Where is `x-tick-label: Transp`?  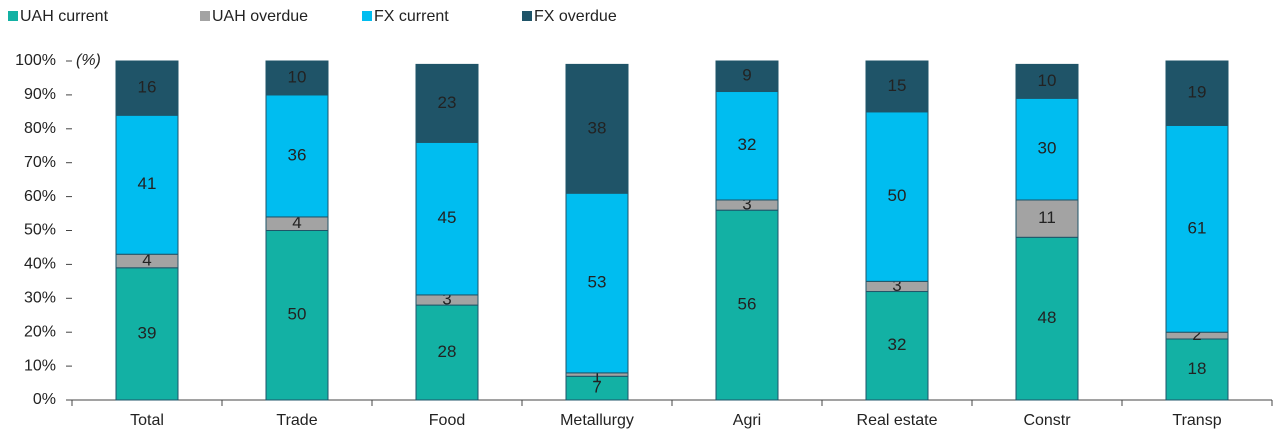
x-tick-label: Transp is located at coordinates (1196, 420).